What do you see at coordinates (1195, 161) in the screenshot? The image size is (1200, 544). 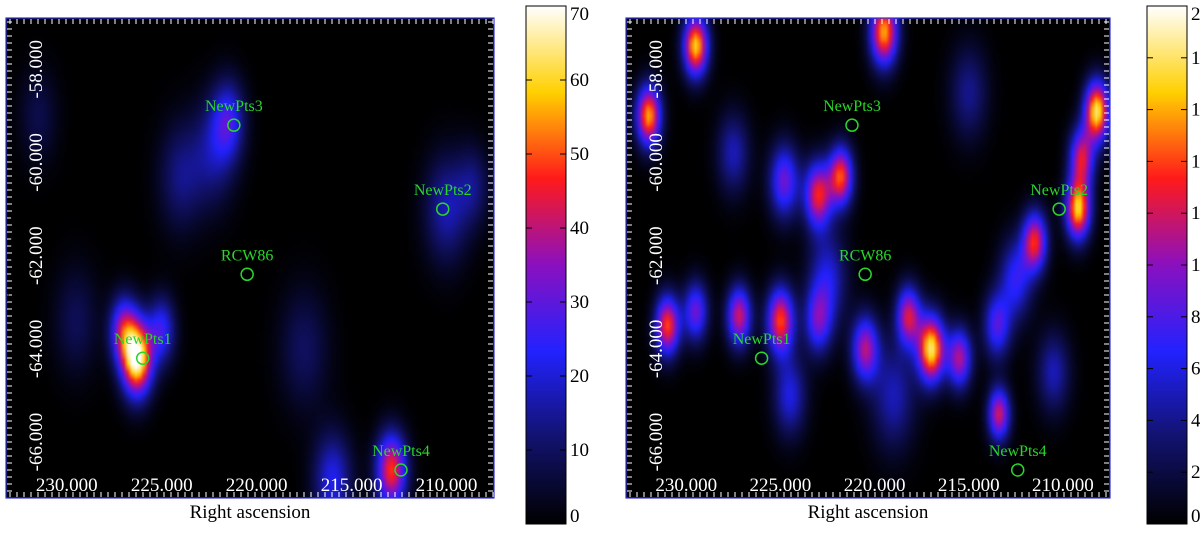 I see `colorbar-tick-label: 14` at bounding box center [1195, 161].